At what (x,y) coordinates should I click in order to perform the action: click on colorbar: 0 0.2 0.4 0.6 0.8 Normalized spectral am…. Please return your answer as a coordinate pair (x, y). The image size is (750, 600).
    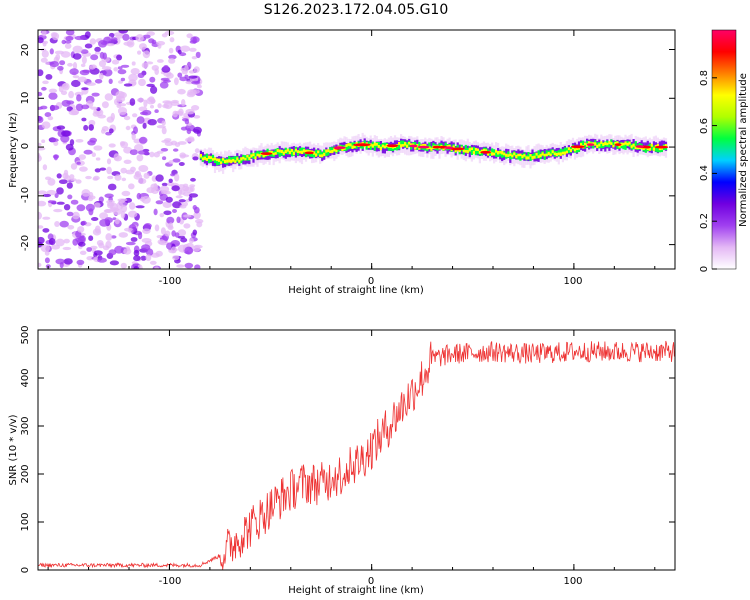
    Looking at the image, I should click on (724, 150).